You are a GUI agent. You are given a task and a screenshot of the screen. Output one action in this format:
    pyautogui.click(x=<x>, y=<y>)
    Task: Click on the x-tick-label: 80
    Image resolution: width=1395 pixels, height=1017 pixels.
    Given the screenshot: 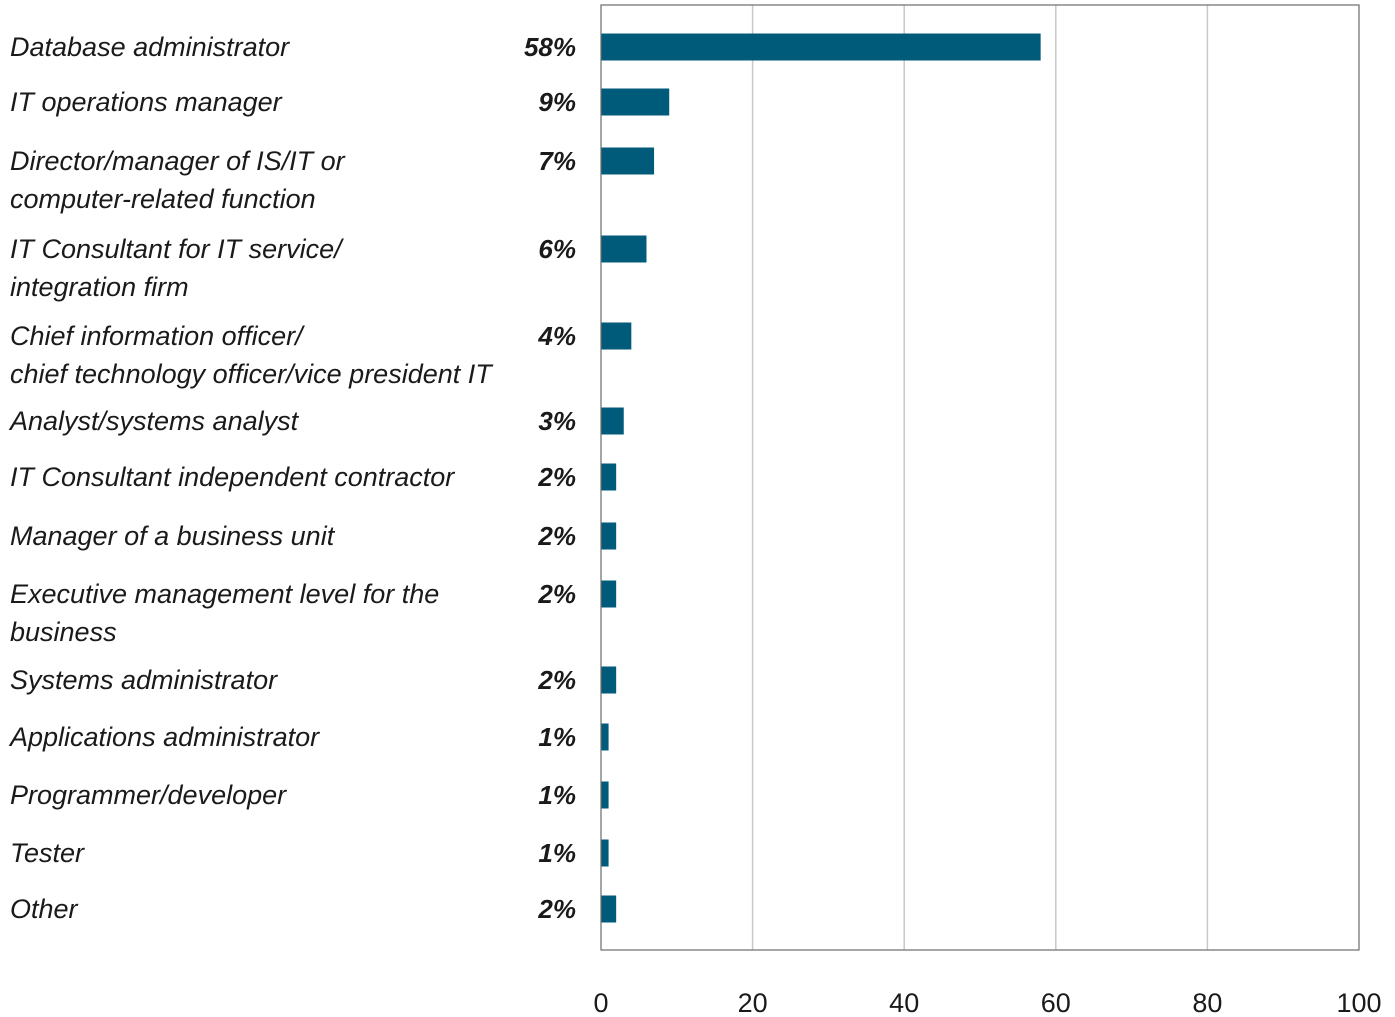 What is the action you would take?
    pyautogui.click(x=1207, y=1002)
    